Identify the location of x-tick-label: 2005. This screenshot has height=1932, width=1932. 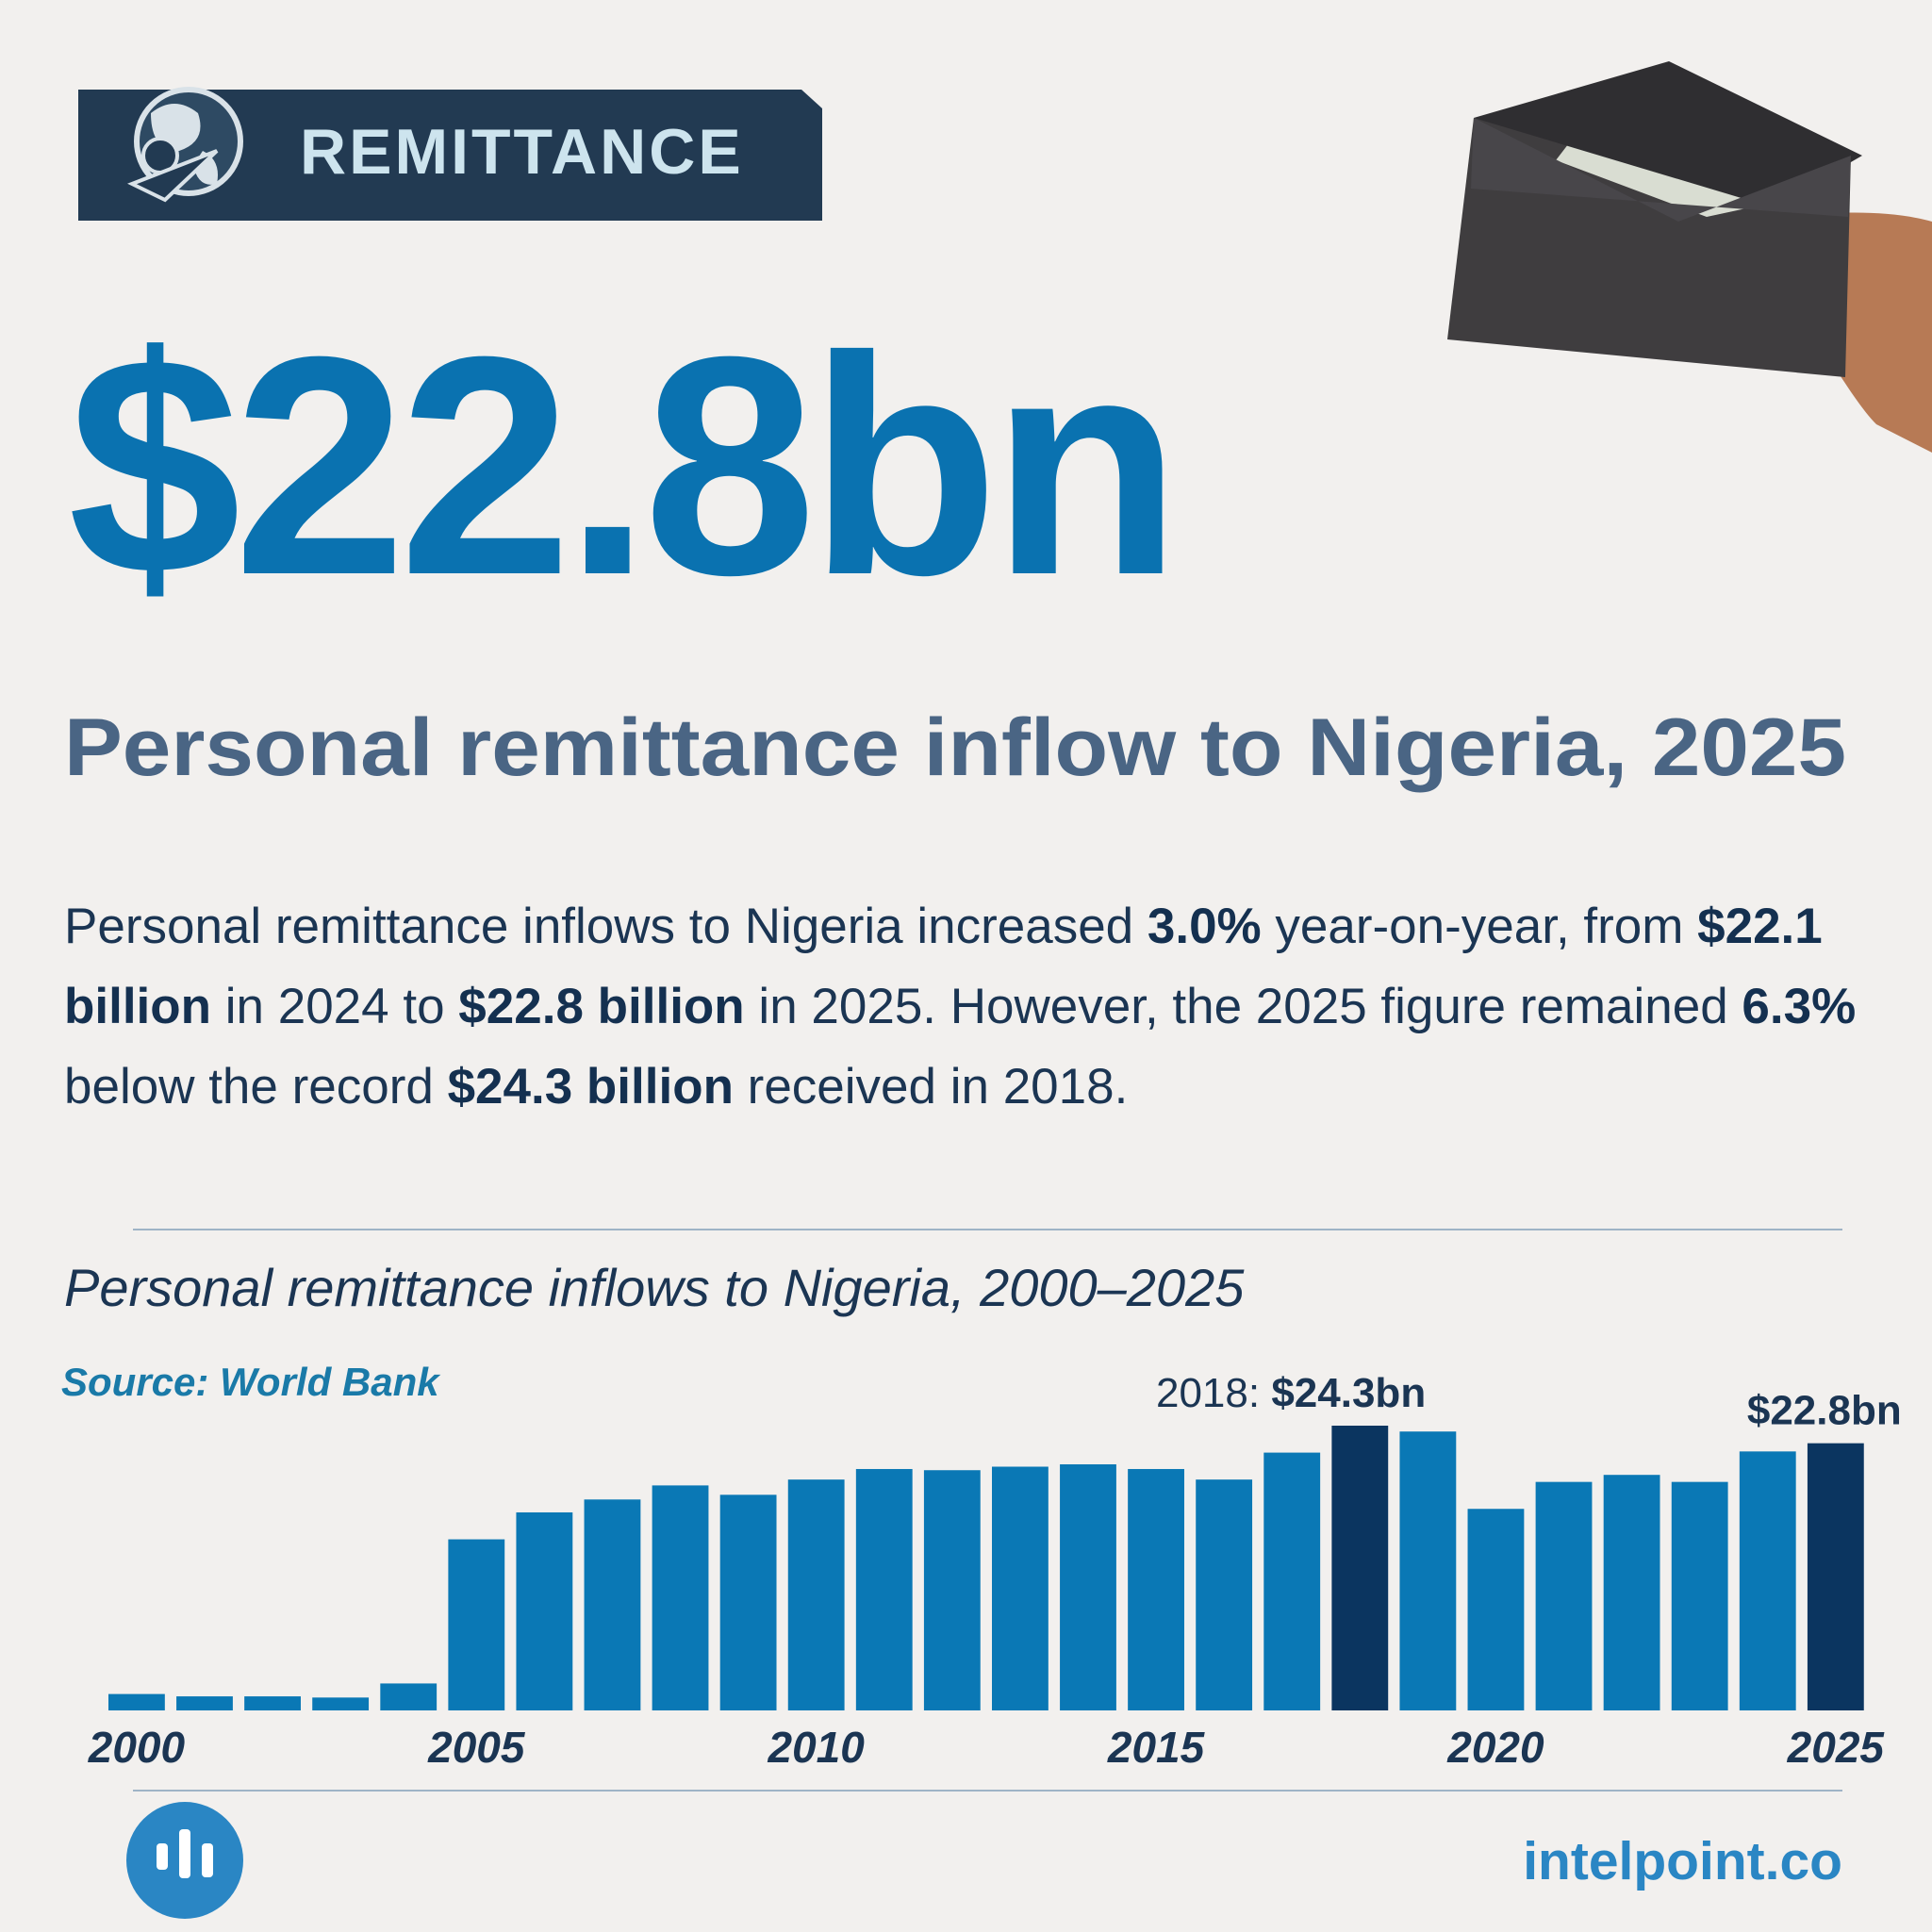
(476, 1747).